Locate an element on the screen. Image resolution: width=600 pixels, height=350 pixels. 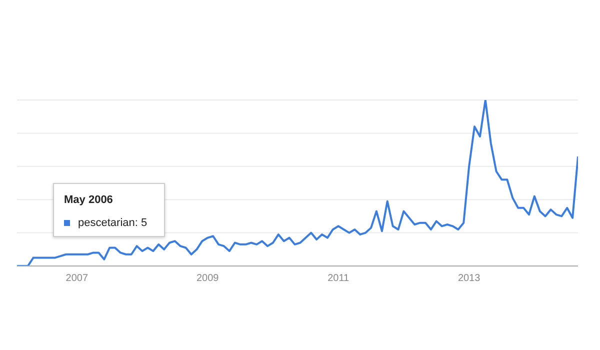
annotation: May 2006 is located at coordinates (88, 200).